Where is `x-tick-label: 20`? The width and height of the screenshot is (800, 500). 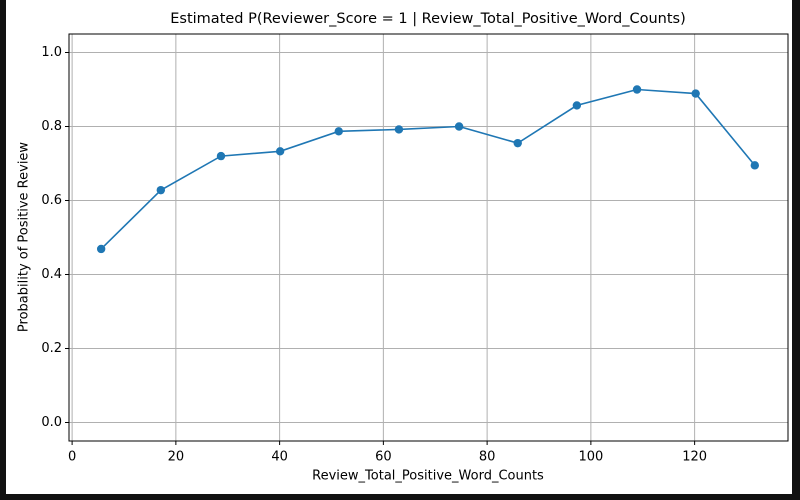 x-tick-label: 20 is located at coordinates (176, 457).